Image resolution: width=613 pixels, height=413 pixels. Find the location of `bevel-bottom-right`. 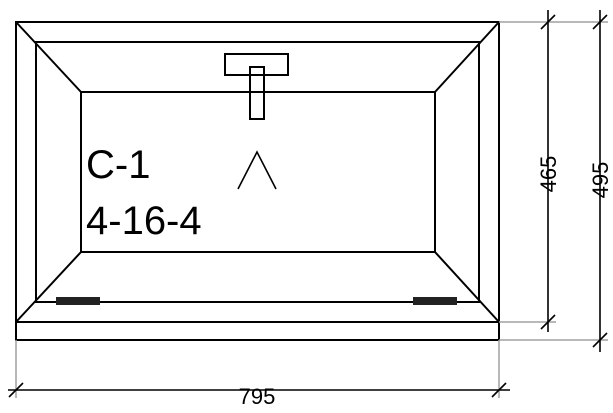

bevel-bottom-right is located at coordinates (467, 287).